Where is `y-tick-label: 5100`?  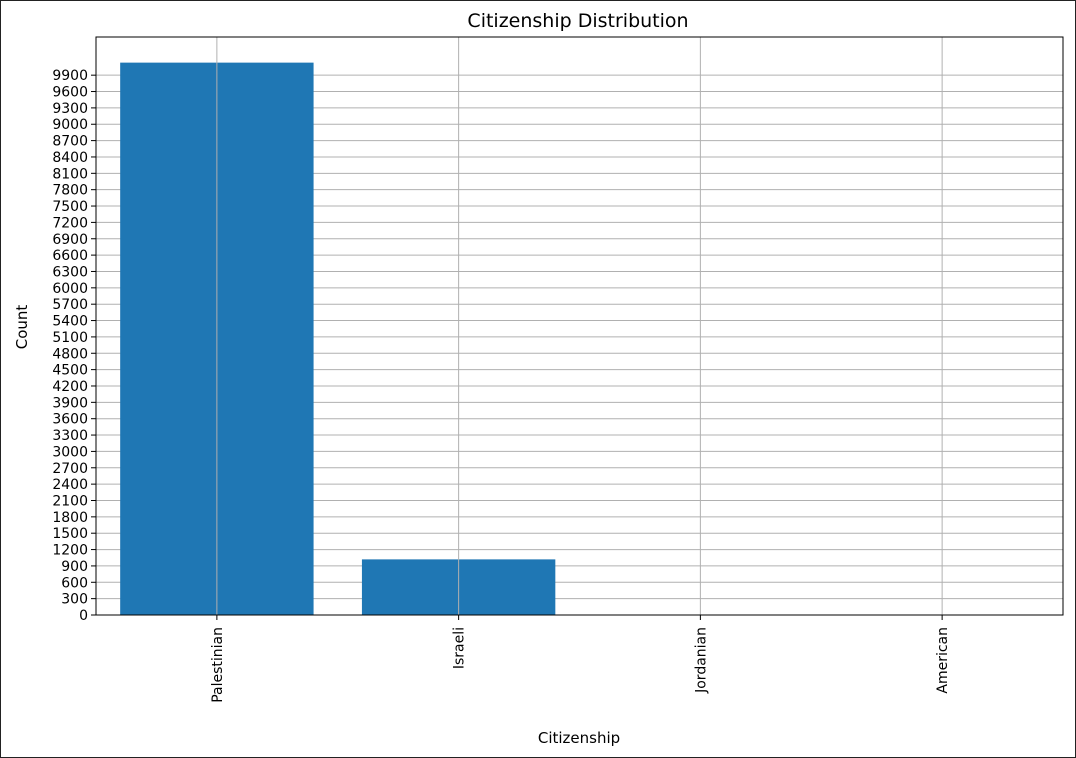
y-tick-label: 5100 is located at coordinates (70, 338).